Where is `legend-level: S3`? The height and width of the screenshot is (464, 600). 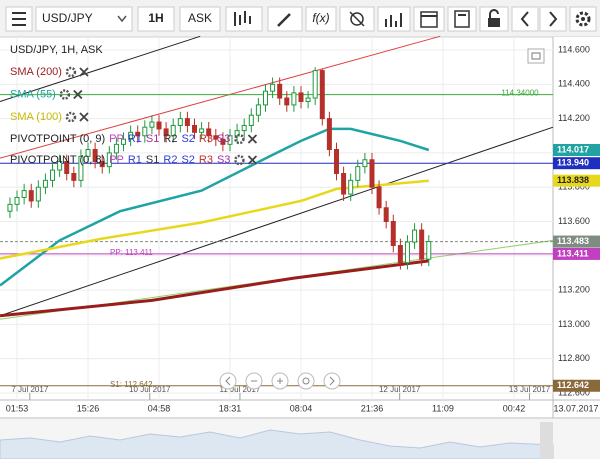 legend-level: S3 is located at coordinates (223, 160).